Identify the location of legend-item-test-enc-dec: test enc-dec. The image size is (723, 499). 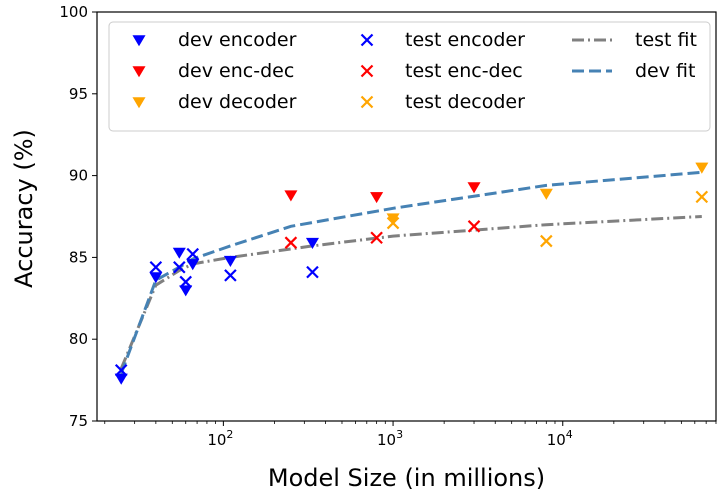
(441, 71).